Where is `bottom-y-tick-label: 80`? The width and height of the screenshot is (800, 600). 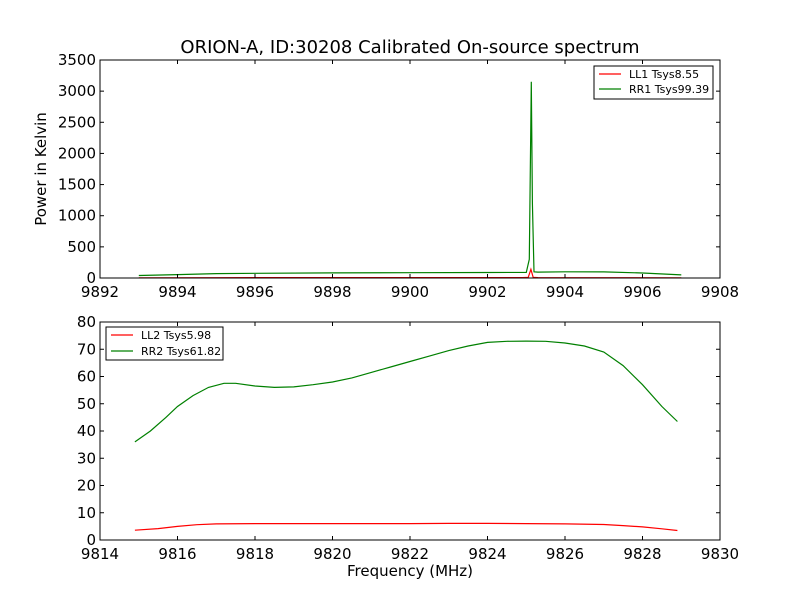
bottom-y-tick-label: 80 is located at coordinates (86, 322).